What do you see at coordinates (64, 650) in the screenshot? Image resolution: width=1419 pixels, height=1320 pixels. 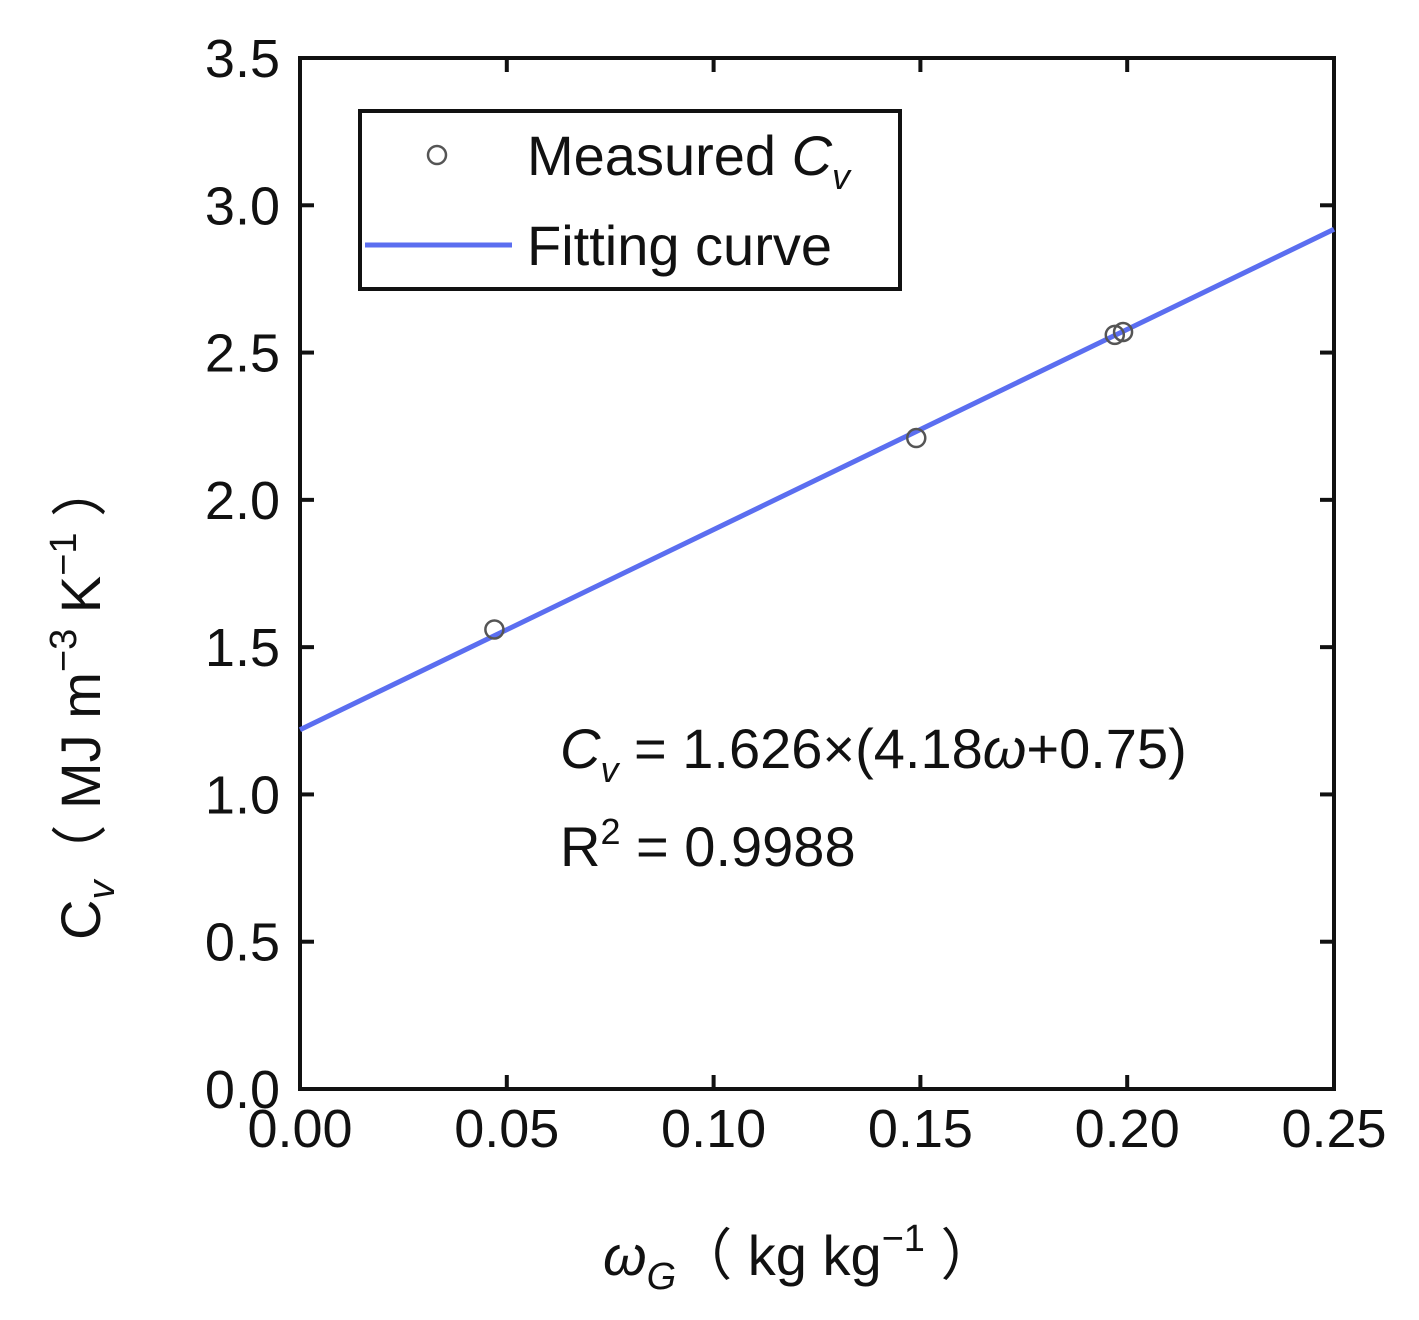 I see `y-axis-title-unit-sup1: −3` at bounding box center [64, 650].